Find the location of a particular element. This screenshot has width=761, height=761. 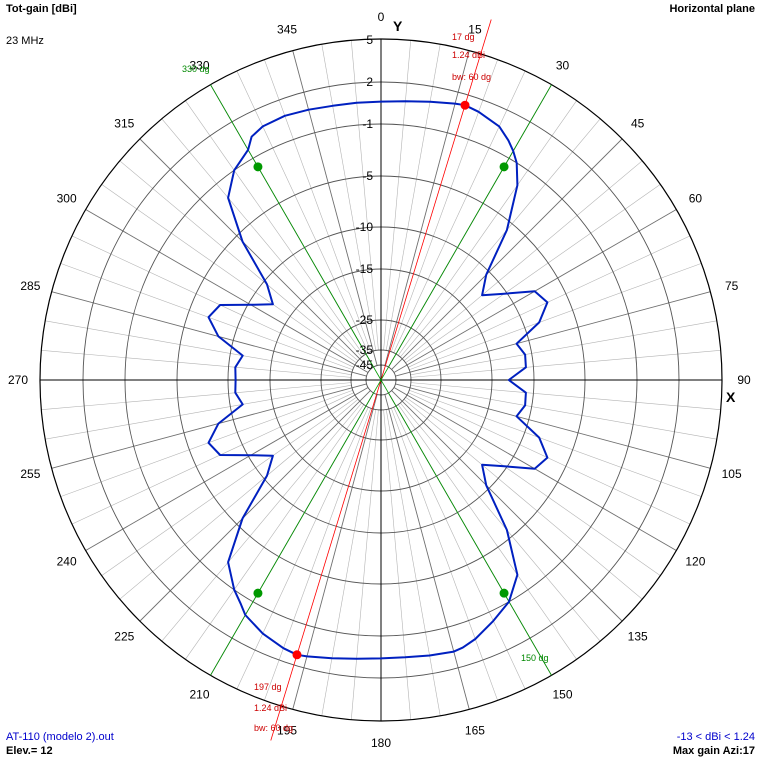

azimuth-tick-label: 60 is located at coordinates (696, 199).